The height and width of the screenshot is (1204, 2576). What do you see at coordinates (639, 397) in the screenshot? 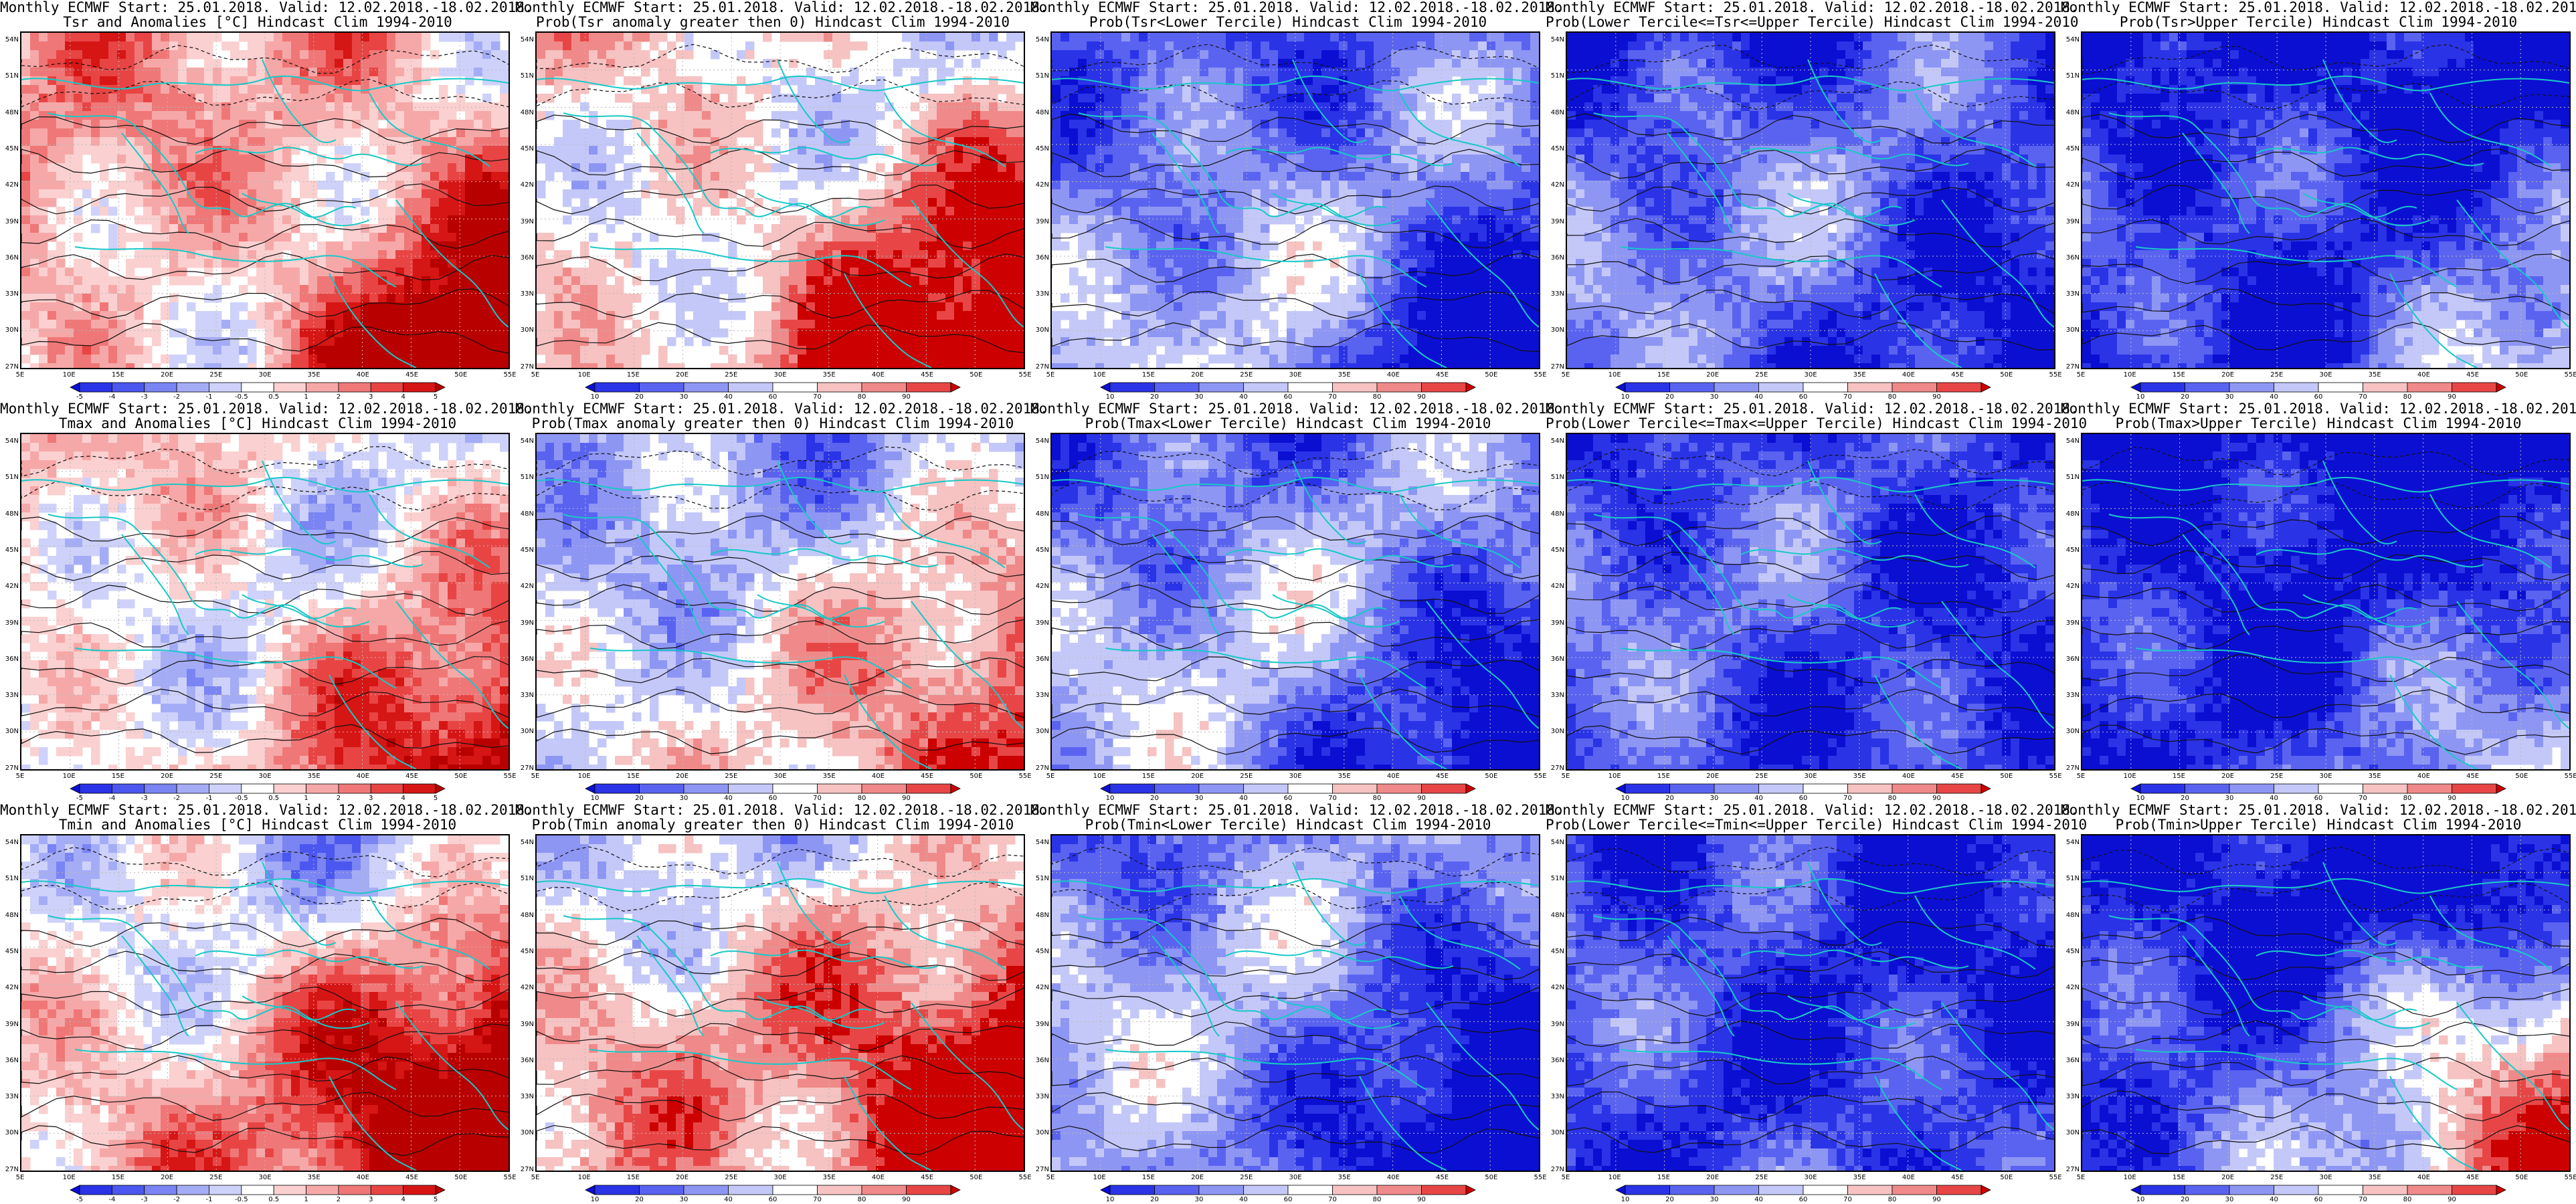
I see `colorbar-tick-label: 20` at bounding box center [639, 397].